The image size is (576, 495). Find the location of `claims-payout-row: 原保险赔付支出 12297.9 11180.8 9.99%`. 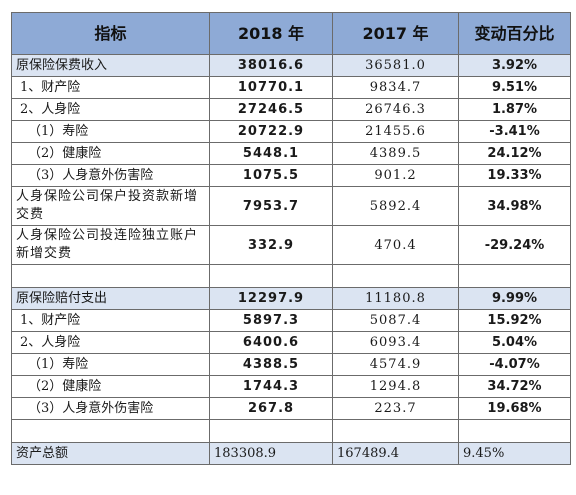

claims-payout-row: 原保险赔付支出 12297.9 11180.8 9.99% is located at coordinates (291, 298).